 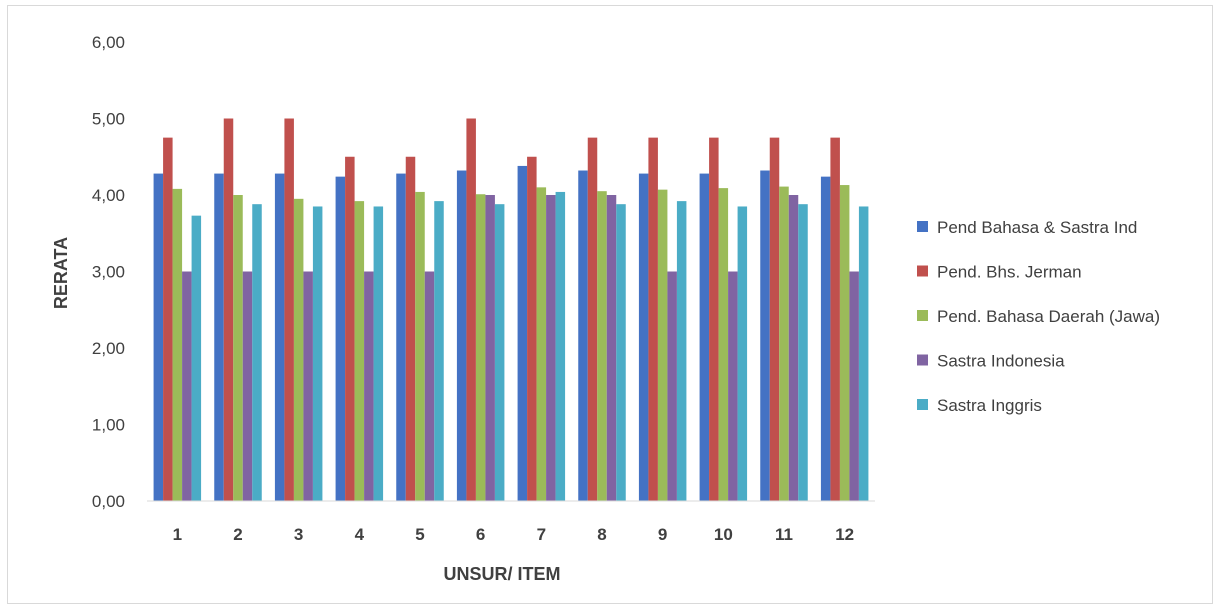 I want to click on x-axis-ticks: 1 2 3 4 5 6 7 8 9 10 11 12, so click(x=514, y=534).